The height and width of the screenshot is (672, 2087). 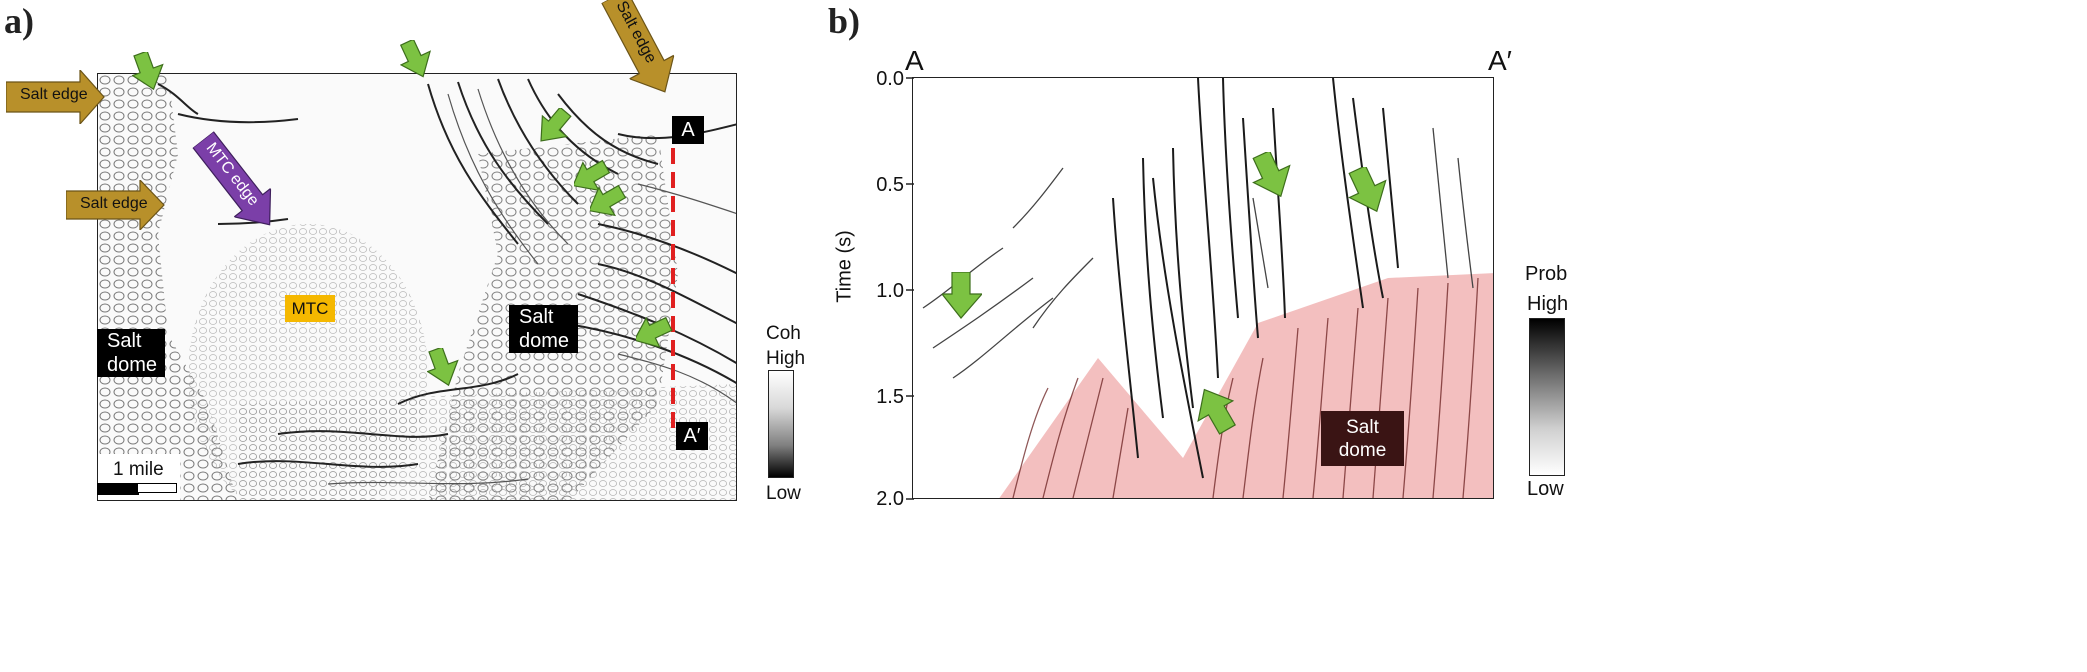 What do you see at coordinates (132, 365) in the screenshot?
I see `salt-dome-left-line2: dome` at bounding box center [132, 365].